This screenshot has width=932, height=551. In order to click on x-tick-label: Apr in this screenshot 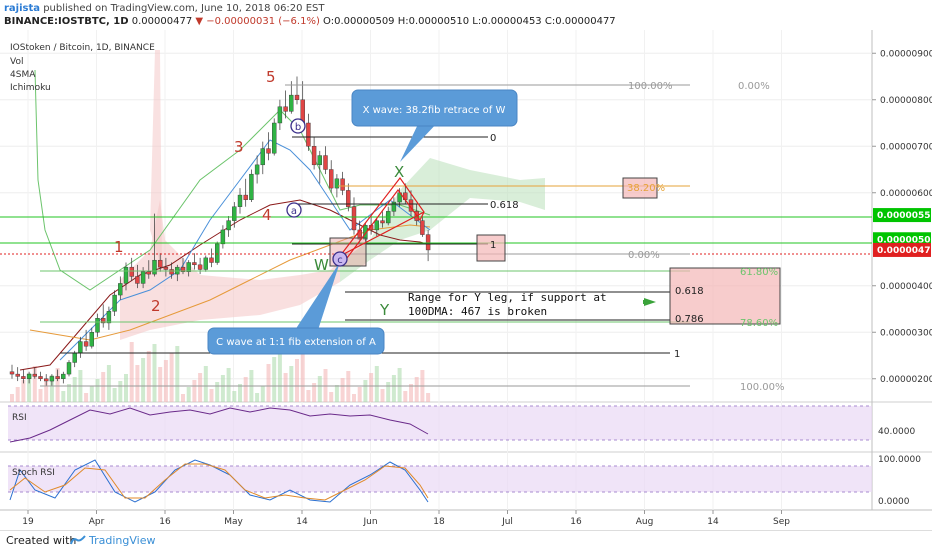, I will do `click(97, 522)`.